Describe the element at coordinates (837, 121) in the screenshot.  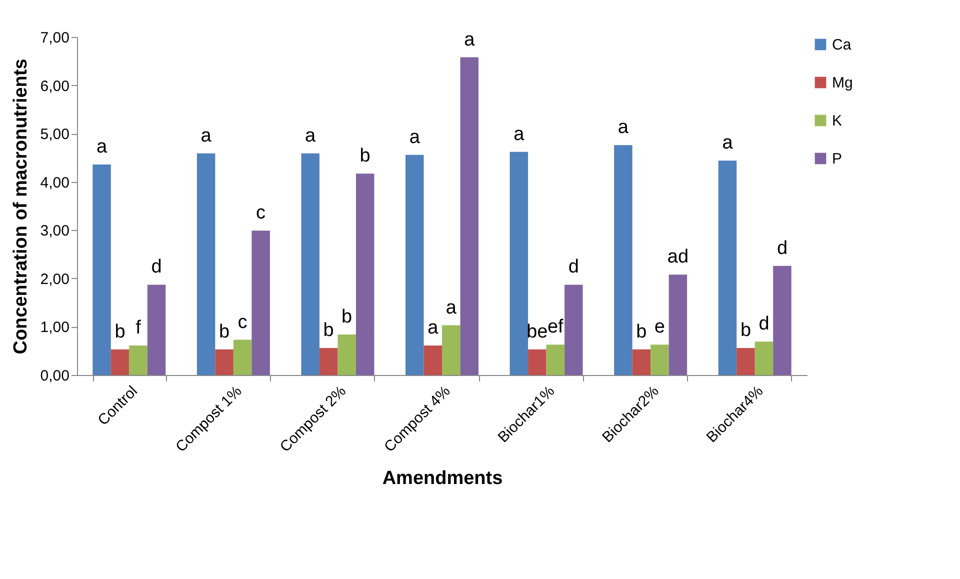
I see `legend-label: K` at that location.